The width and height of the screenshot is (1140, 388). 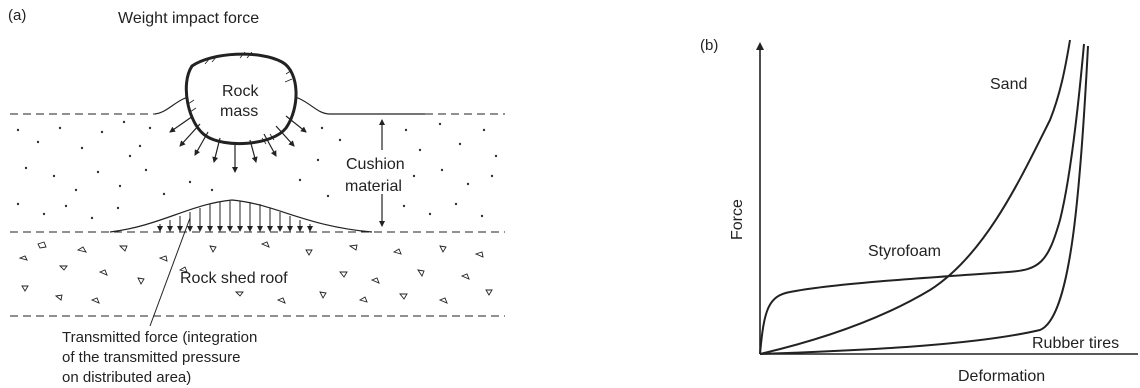 I want to click on rock-pressure-arrows, so click(x=238, y=144).